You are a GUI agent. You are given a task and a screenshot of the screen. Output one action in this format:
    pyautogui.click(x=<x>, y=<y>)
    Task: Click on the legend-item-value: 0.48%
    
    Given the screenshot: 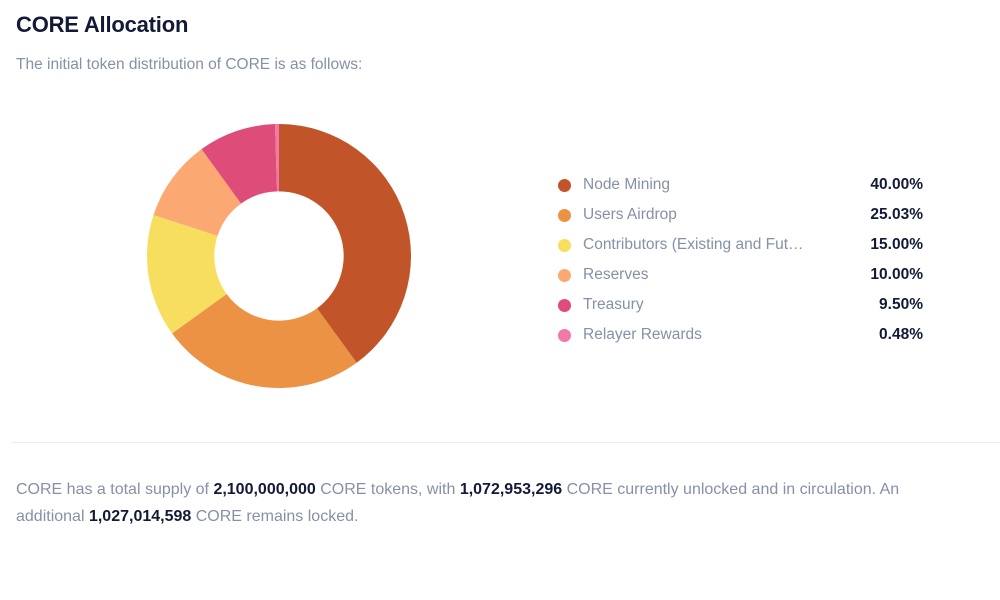 What is the action you would take?
    pyautogui.click(x=901, y=334)
    